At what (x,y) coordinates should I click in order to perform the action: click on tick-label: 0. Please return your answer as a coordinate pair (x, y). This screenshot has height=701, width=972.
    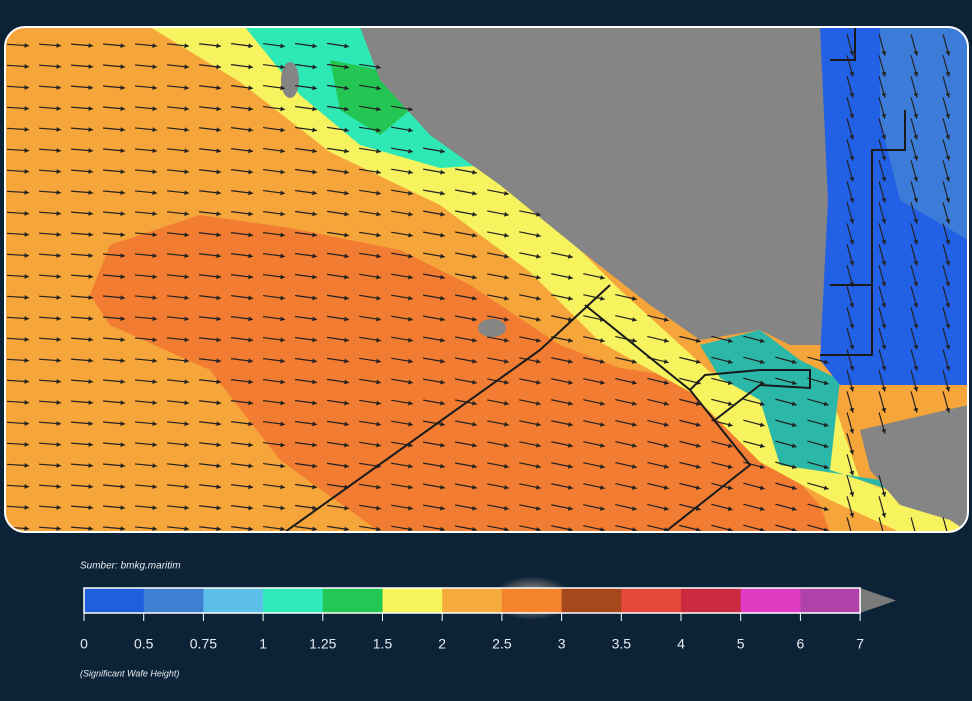
    Looking at the image, I should click on (84, 644).